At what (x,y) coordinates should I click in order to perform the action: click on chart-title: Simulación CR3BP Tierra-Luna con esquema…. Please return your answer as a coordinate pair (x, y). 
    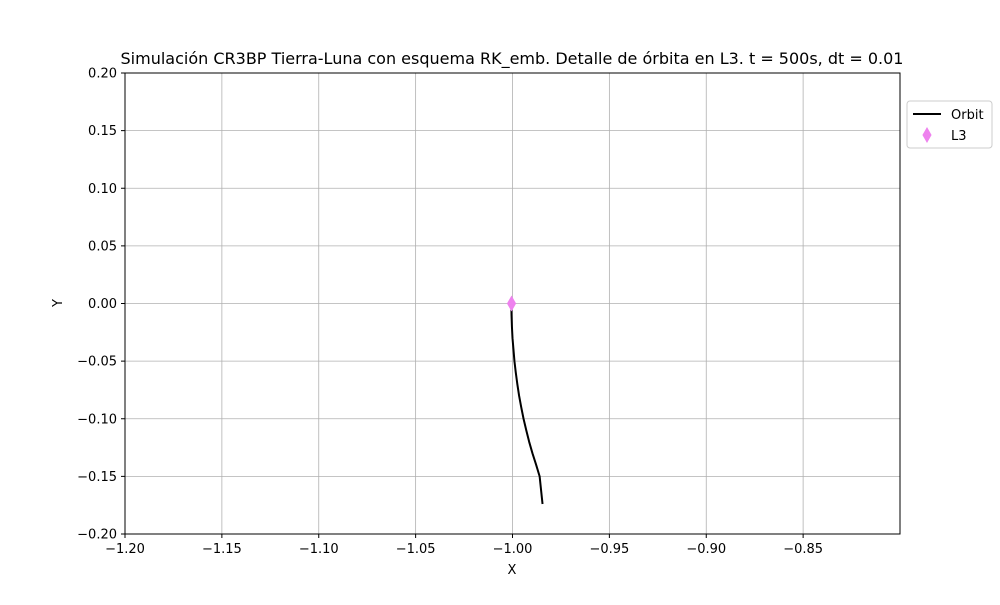
    Looking at the image, I should click on (512, 59).